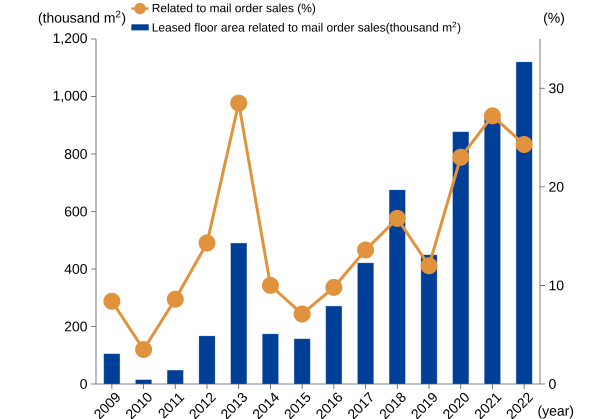 This screenshot has width=592, height=419. Describe the element at coordinates (556, 187) in the screenshot. I see `y2-tick-label: 20` at that location.